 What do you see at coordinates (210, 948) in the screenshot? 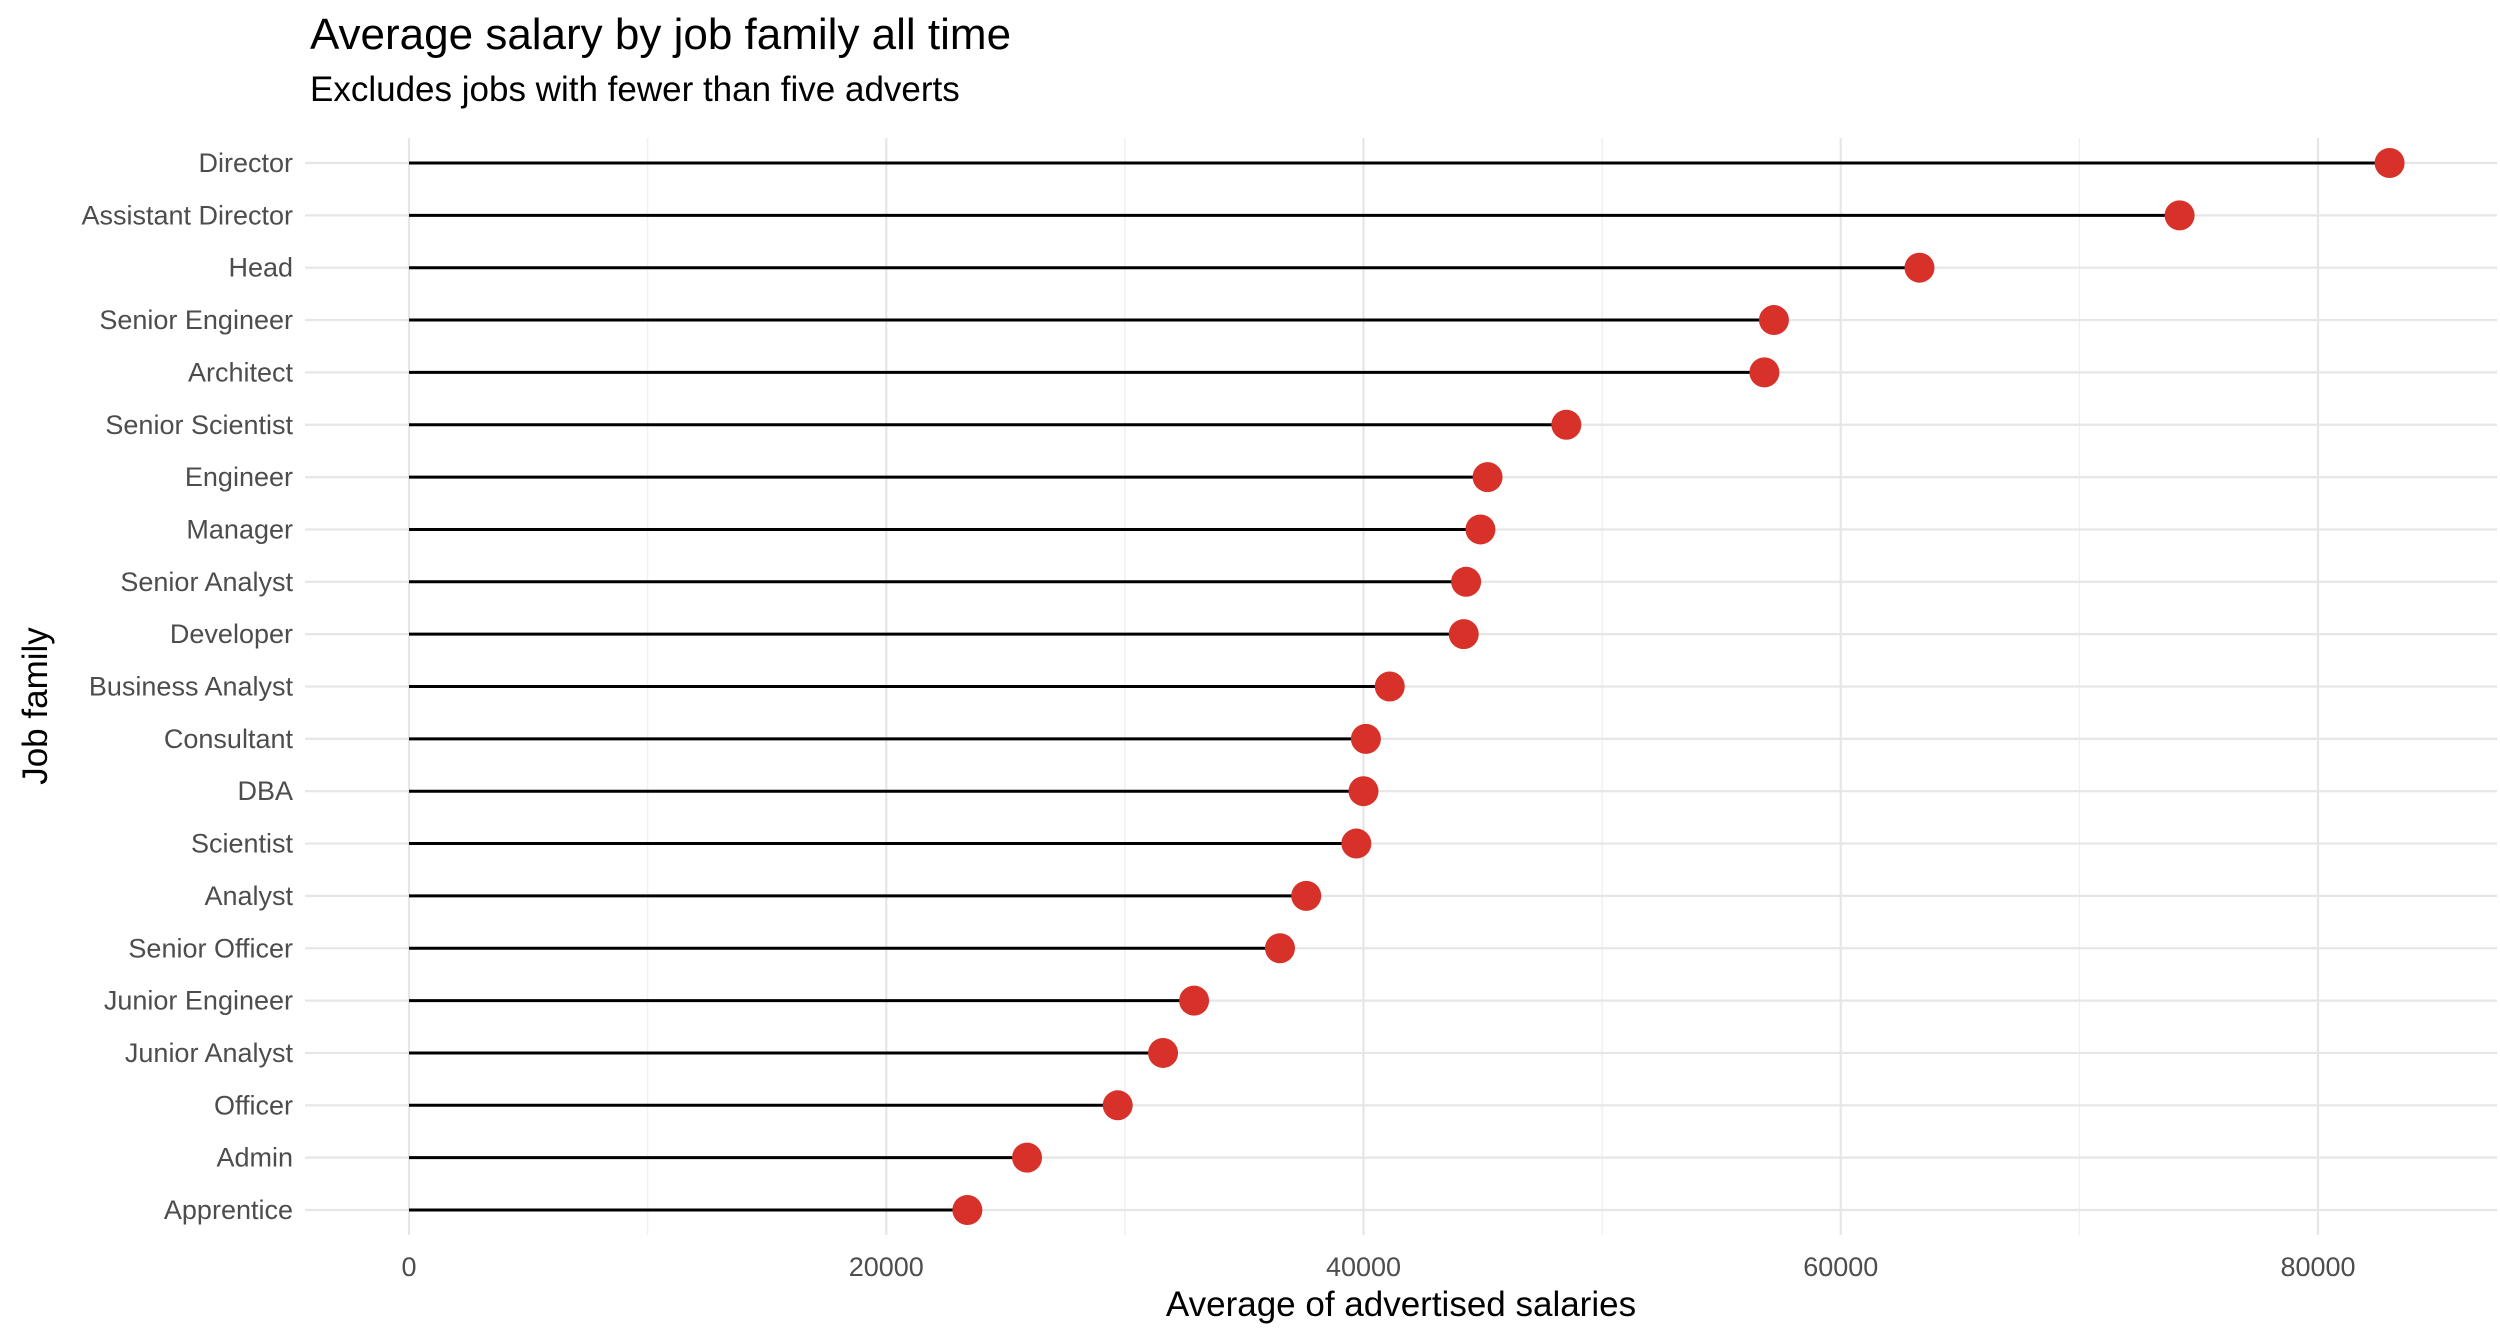
I see `y-tick-label: Senior Officer` at bounding box center [210, 948].